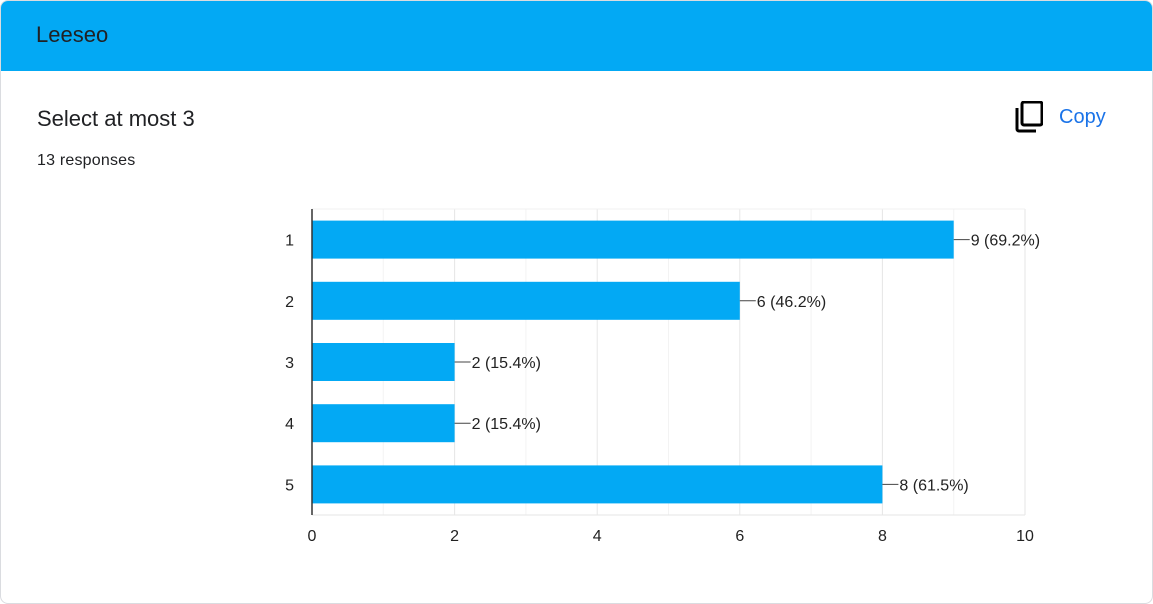  I want to click on form-header: Leeseo, so click(576, 36).